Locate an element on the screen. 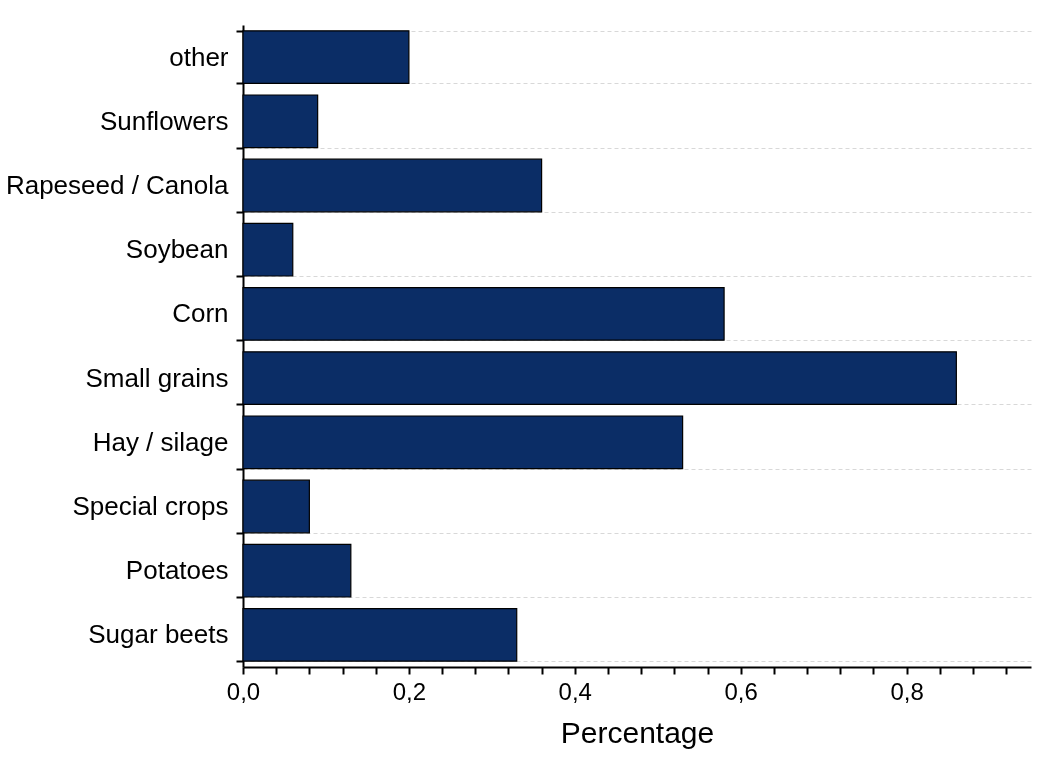 Image resolution: width=1059 pixels, height=758 pixels. y-tick-label: Sugar beets is located at coordinates (158, 634).